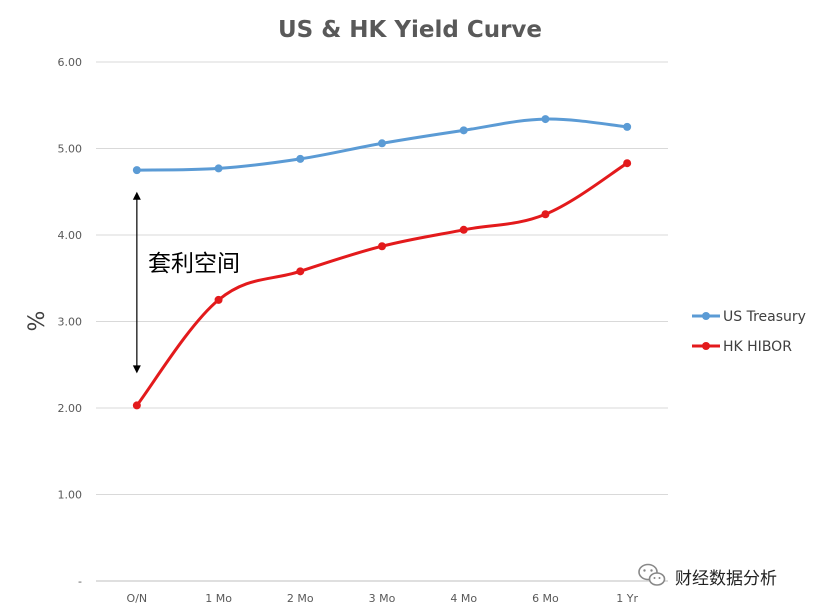  What do you see at coordinates (545, 598) in the screenshot?
I see `x-tick-label: 6 Mo` at bounding box center [545, 598].